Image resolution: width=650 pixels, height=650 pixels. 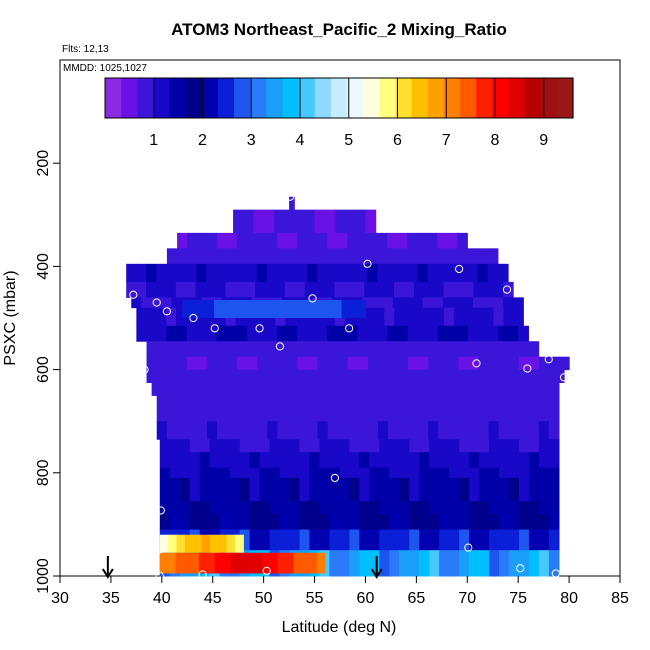 I want to click on colorbar-tick-label: 1, so click(x=153, y=140).